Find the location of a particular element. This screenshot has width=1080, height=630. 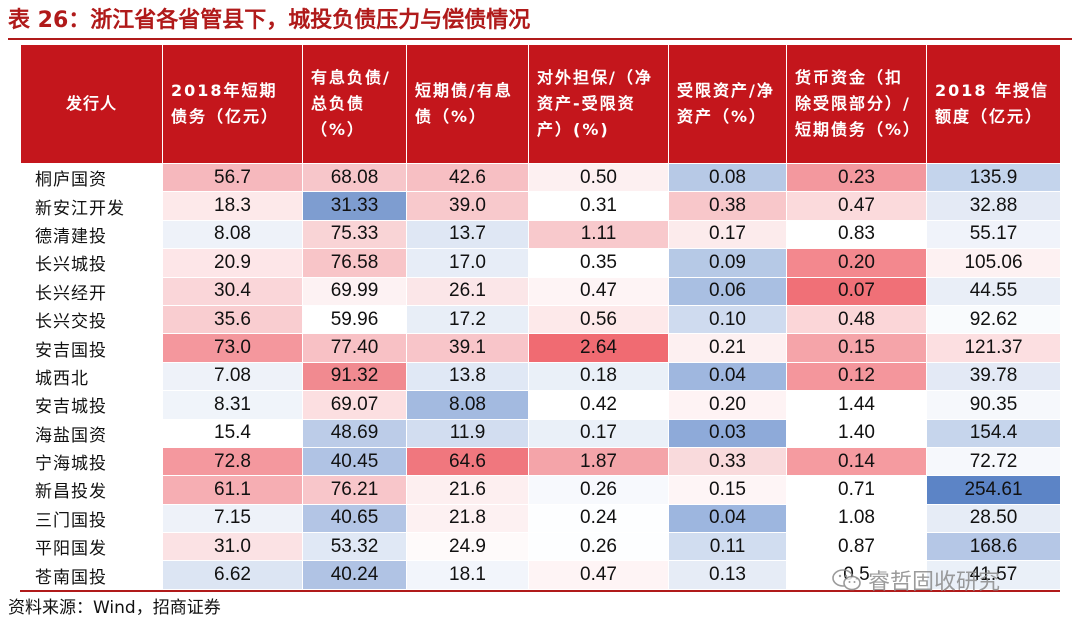

external-guarantee-cell: 0.17 is located at coordinates (598, 433).